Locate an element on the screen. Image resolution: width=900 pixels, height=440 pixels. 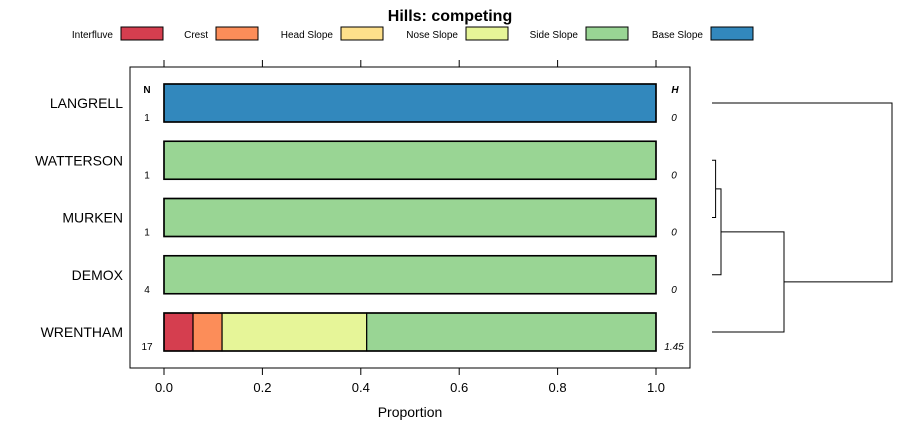
bar-outline-watterson is located at coordinates (410, 160).